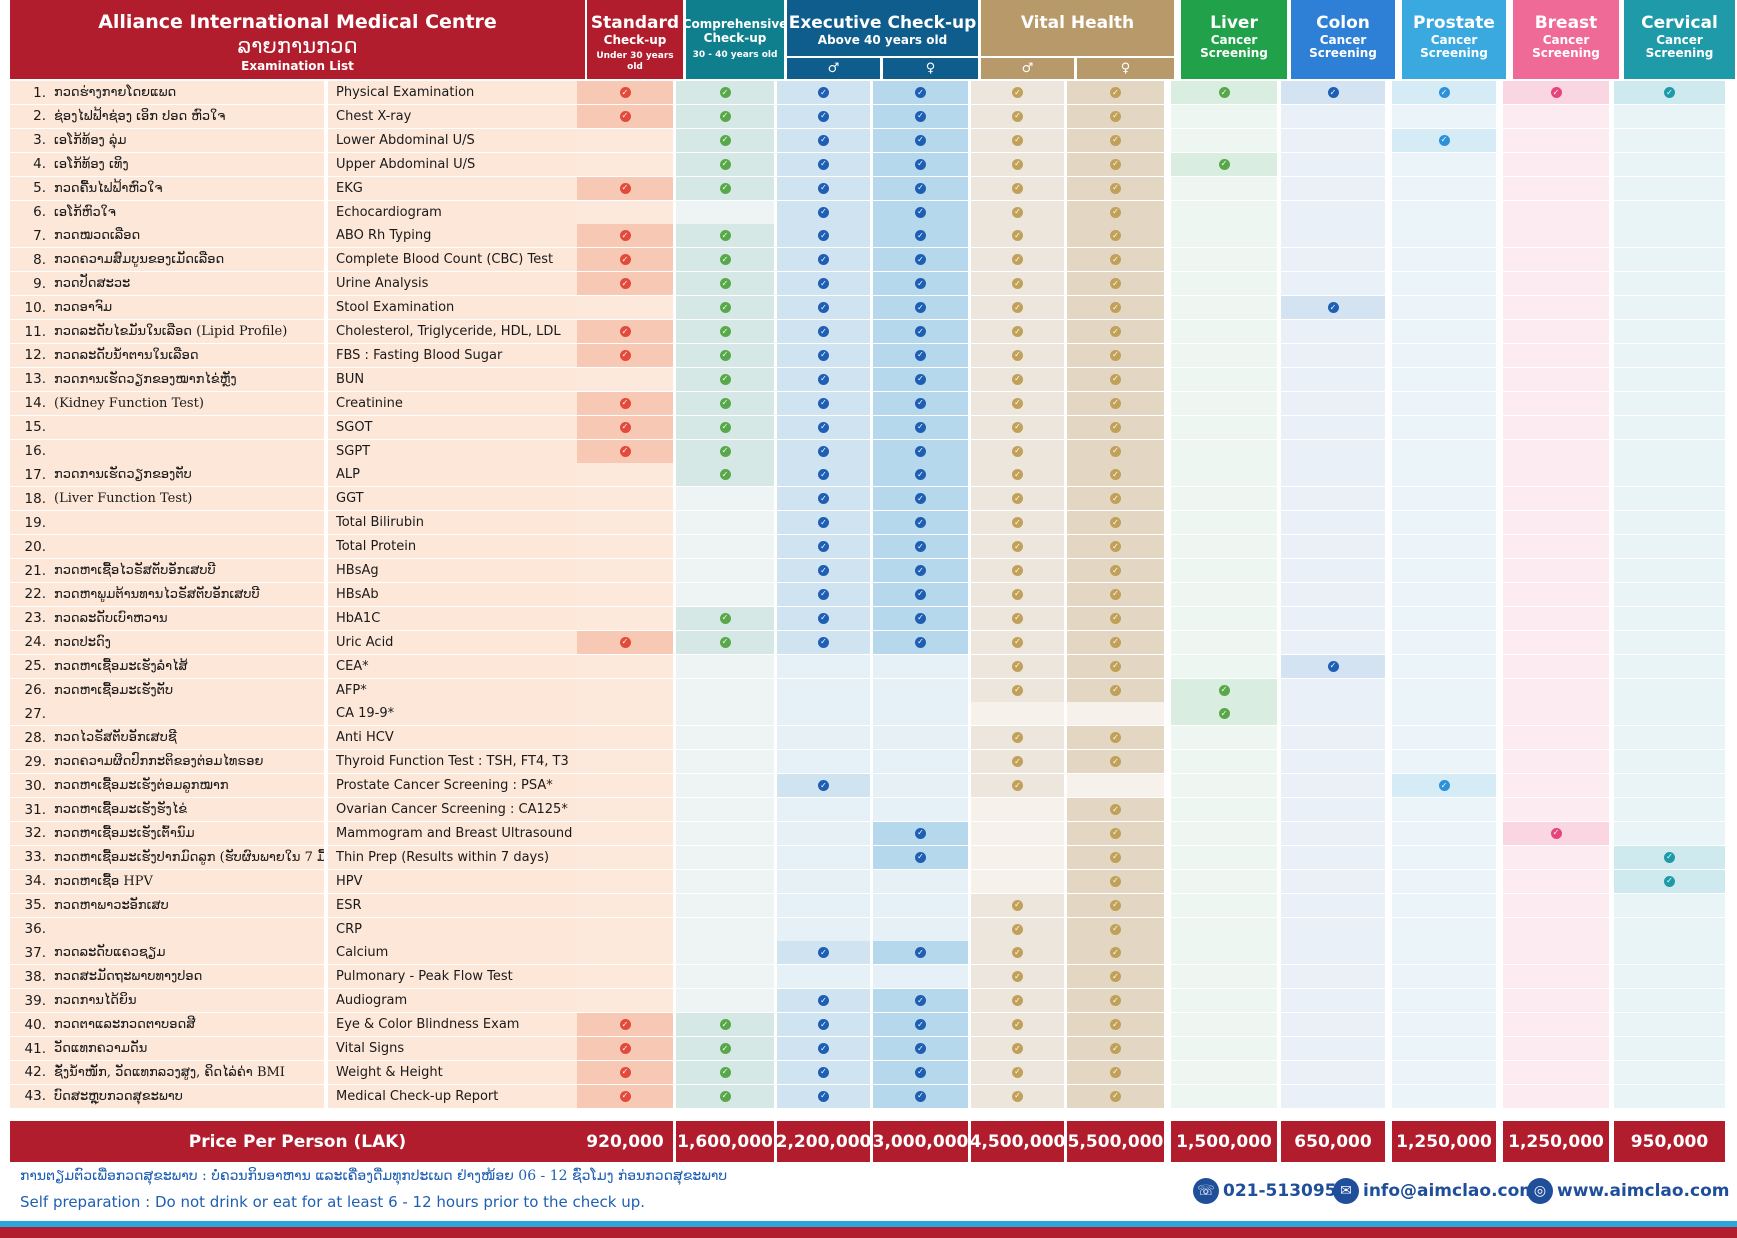  Describe the element at coordinates (35, 713) in the screenshot. I see `row-number: 27.` at that location.